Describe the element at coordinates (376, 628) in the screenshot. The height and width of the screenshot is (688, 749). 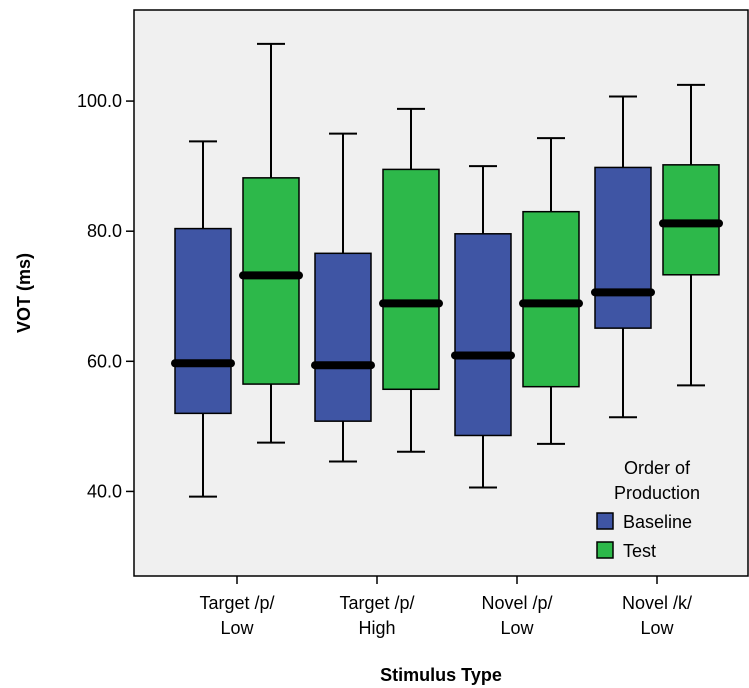
I see `x-tick-label-1-line2: High` at that location.